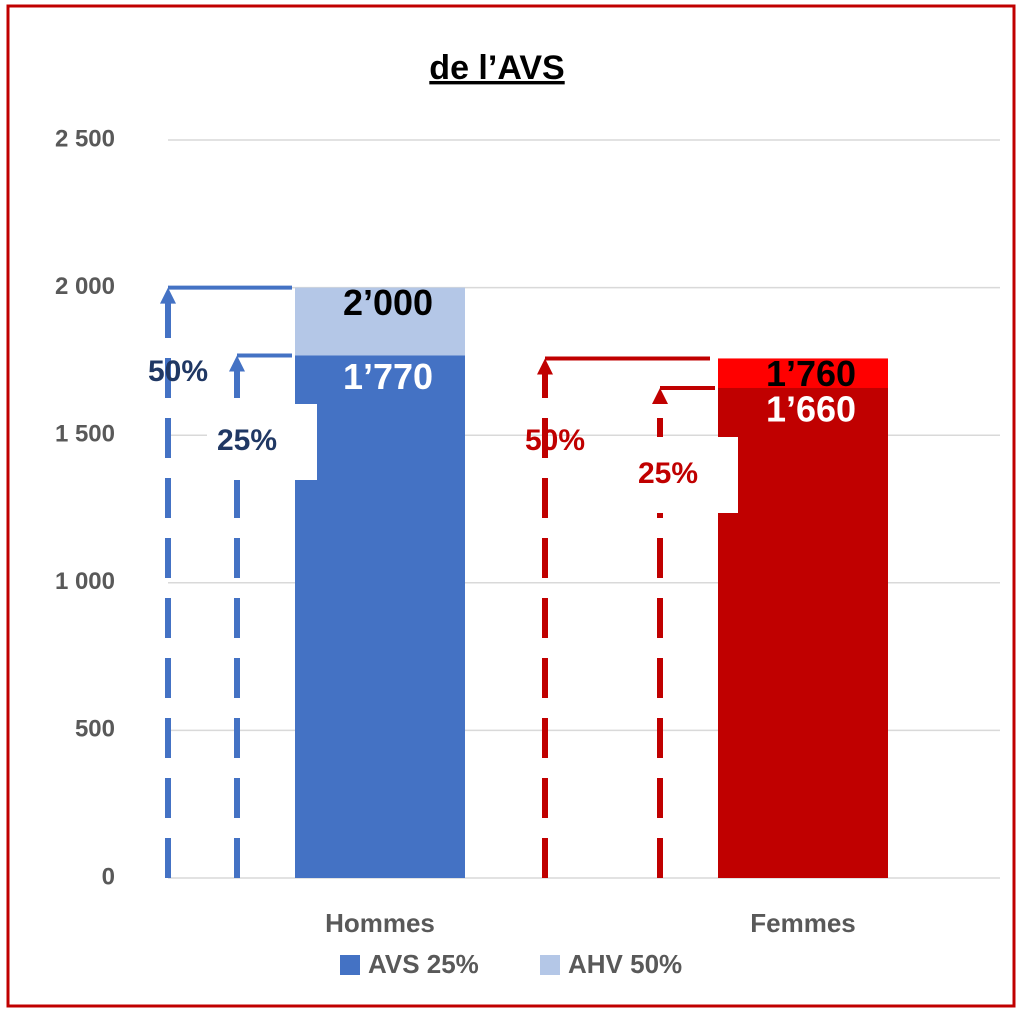 The height and width of the screenshot is (1009, 1020). What do you see at coordinates (85, 581) in the screenshot?
I see `y-tick-label: 1 000` at bounding box center [85, 581].